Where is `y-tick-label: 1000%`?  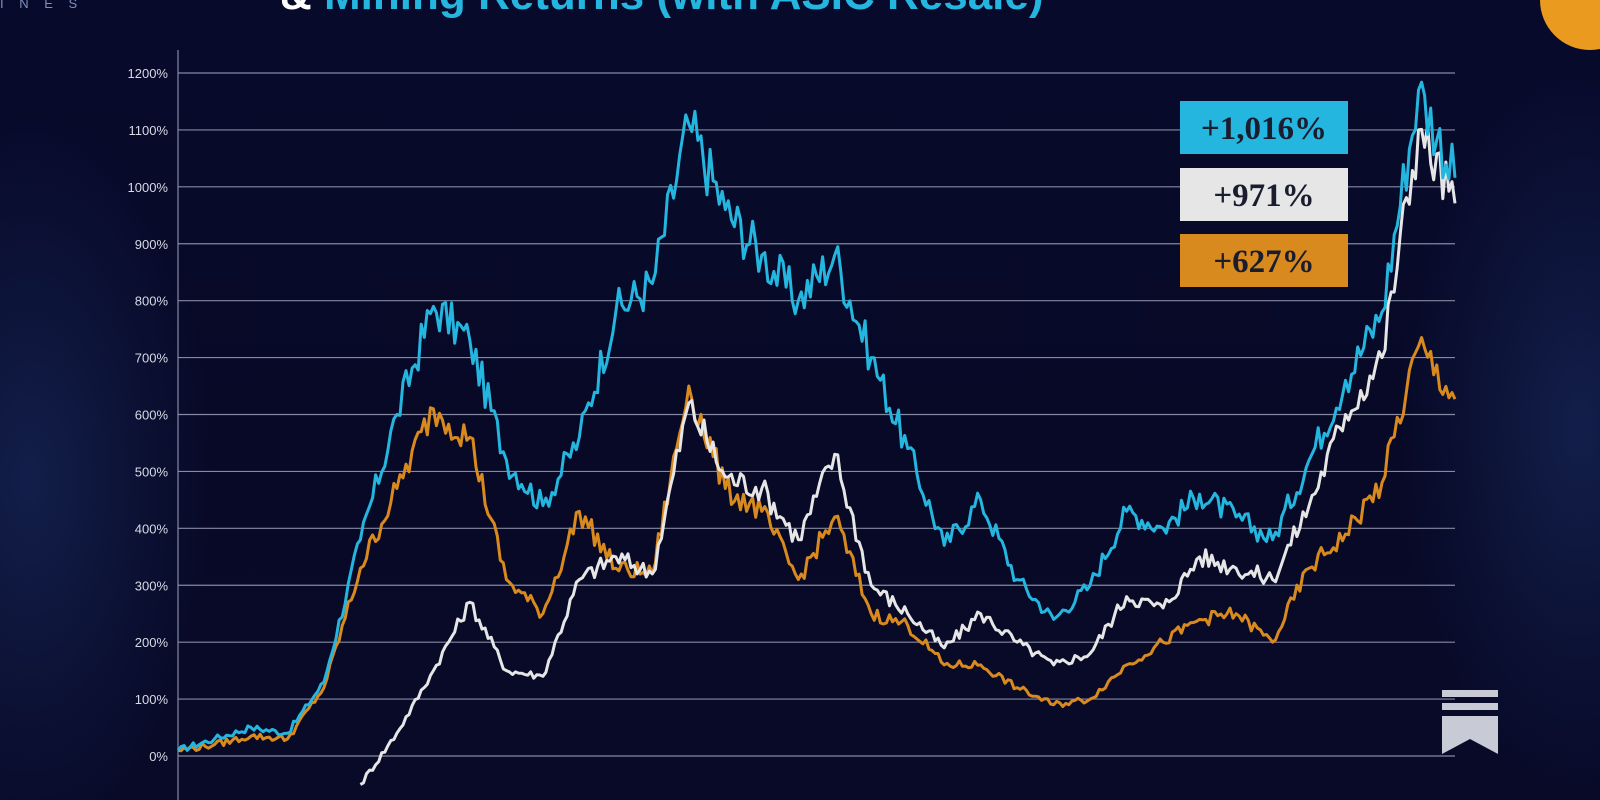 y-tick-label: 1000% is located at coordinates (148, 187).